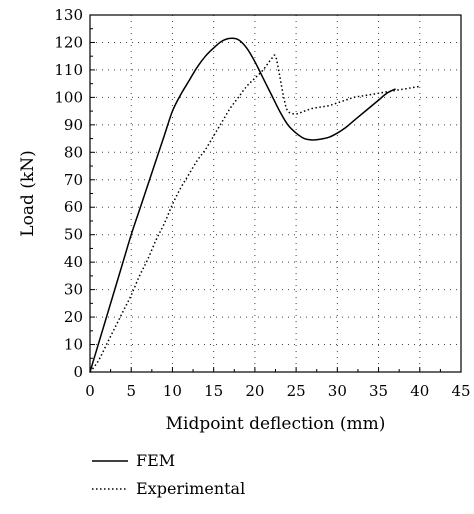  What do you see at coordinates (90, 391) in the screenshot?
I see `x-tick-label: 0` at bounding box center [90, 391].